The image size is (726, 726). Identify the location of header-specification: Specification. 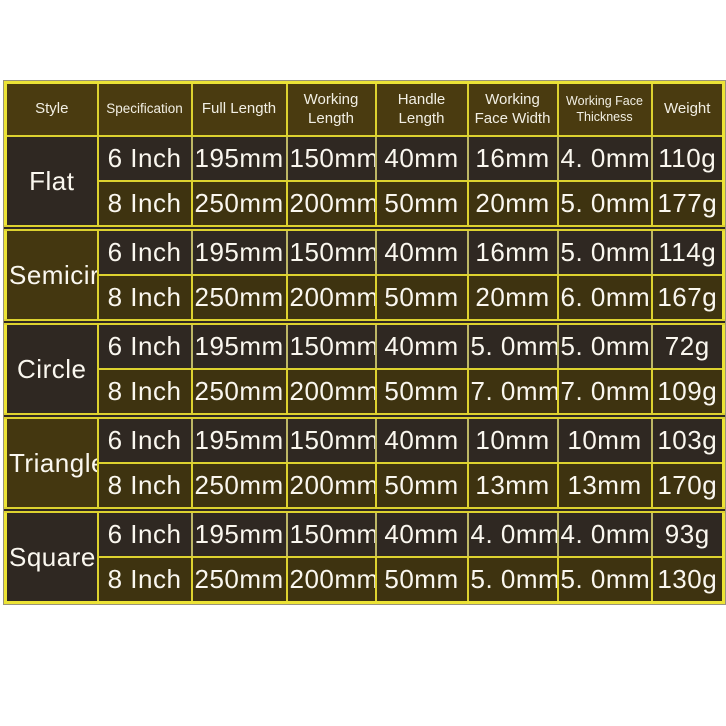
(144, 109).